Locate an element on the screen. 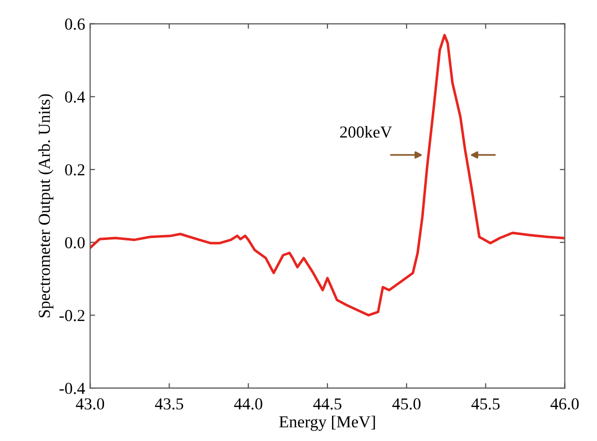  x-tick-label: 43.5 is located at coordinates (169, 404).